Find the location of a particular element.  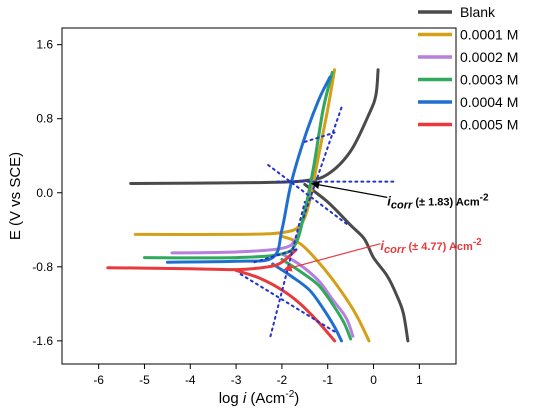

legend-label: 0.0003 M is located at coordinates (489, 80).